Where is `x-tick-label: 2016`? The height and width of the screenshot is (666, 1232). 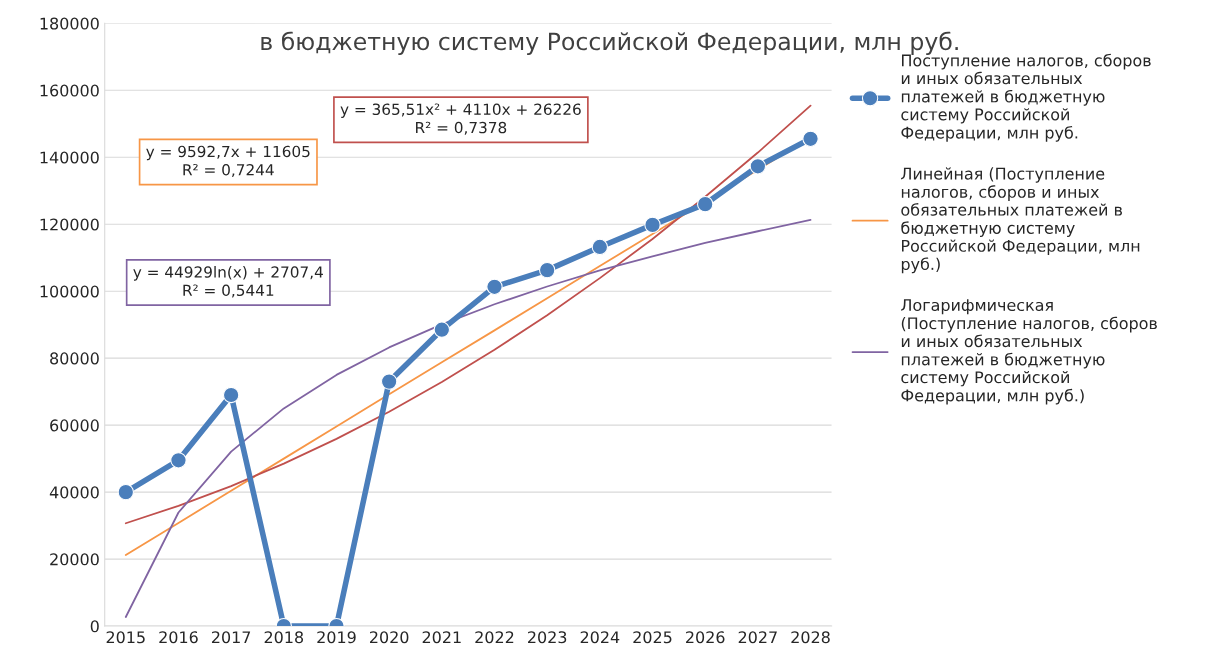 x-tick-label: 2016 is located at coordinates (178, 637).